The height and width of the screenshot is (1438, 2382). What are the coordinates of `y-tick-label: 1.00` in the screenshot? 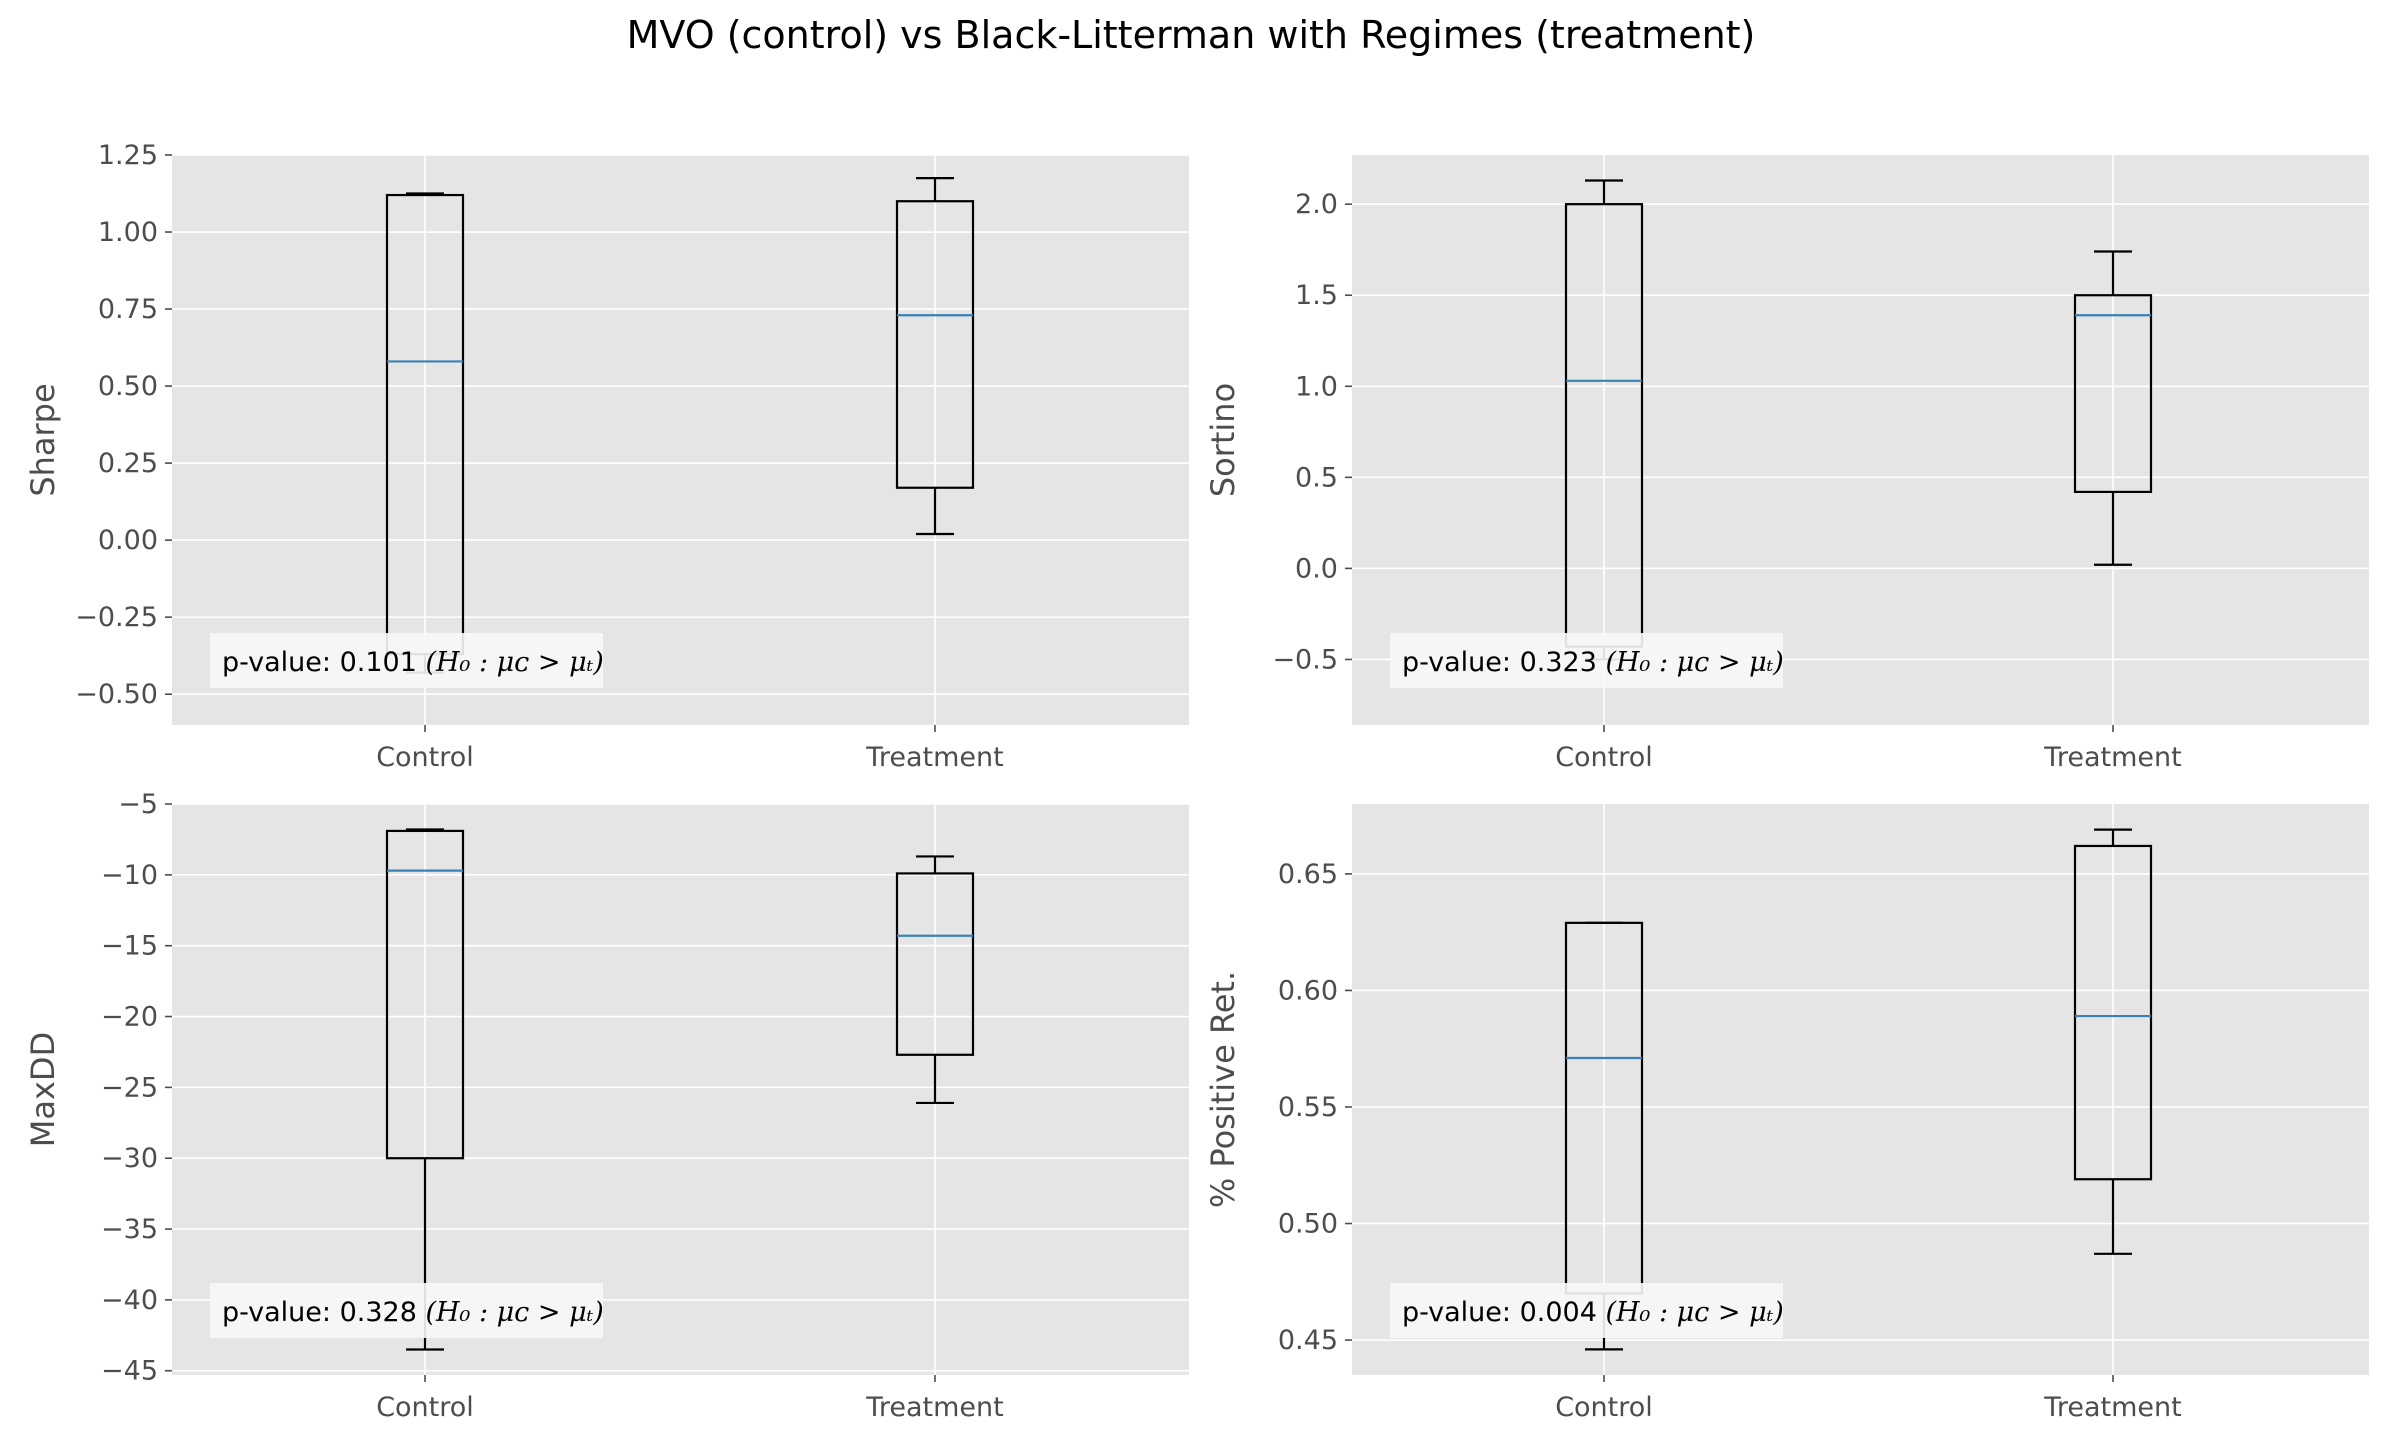 It's located at (128, 232).